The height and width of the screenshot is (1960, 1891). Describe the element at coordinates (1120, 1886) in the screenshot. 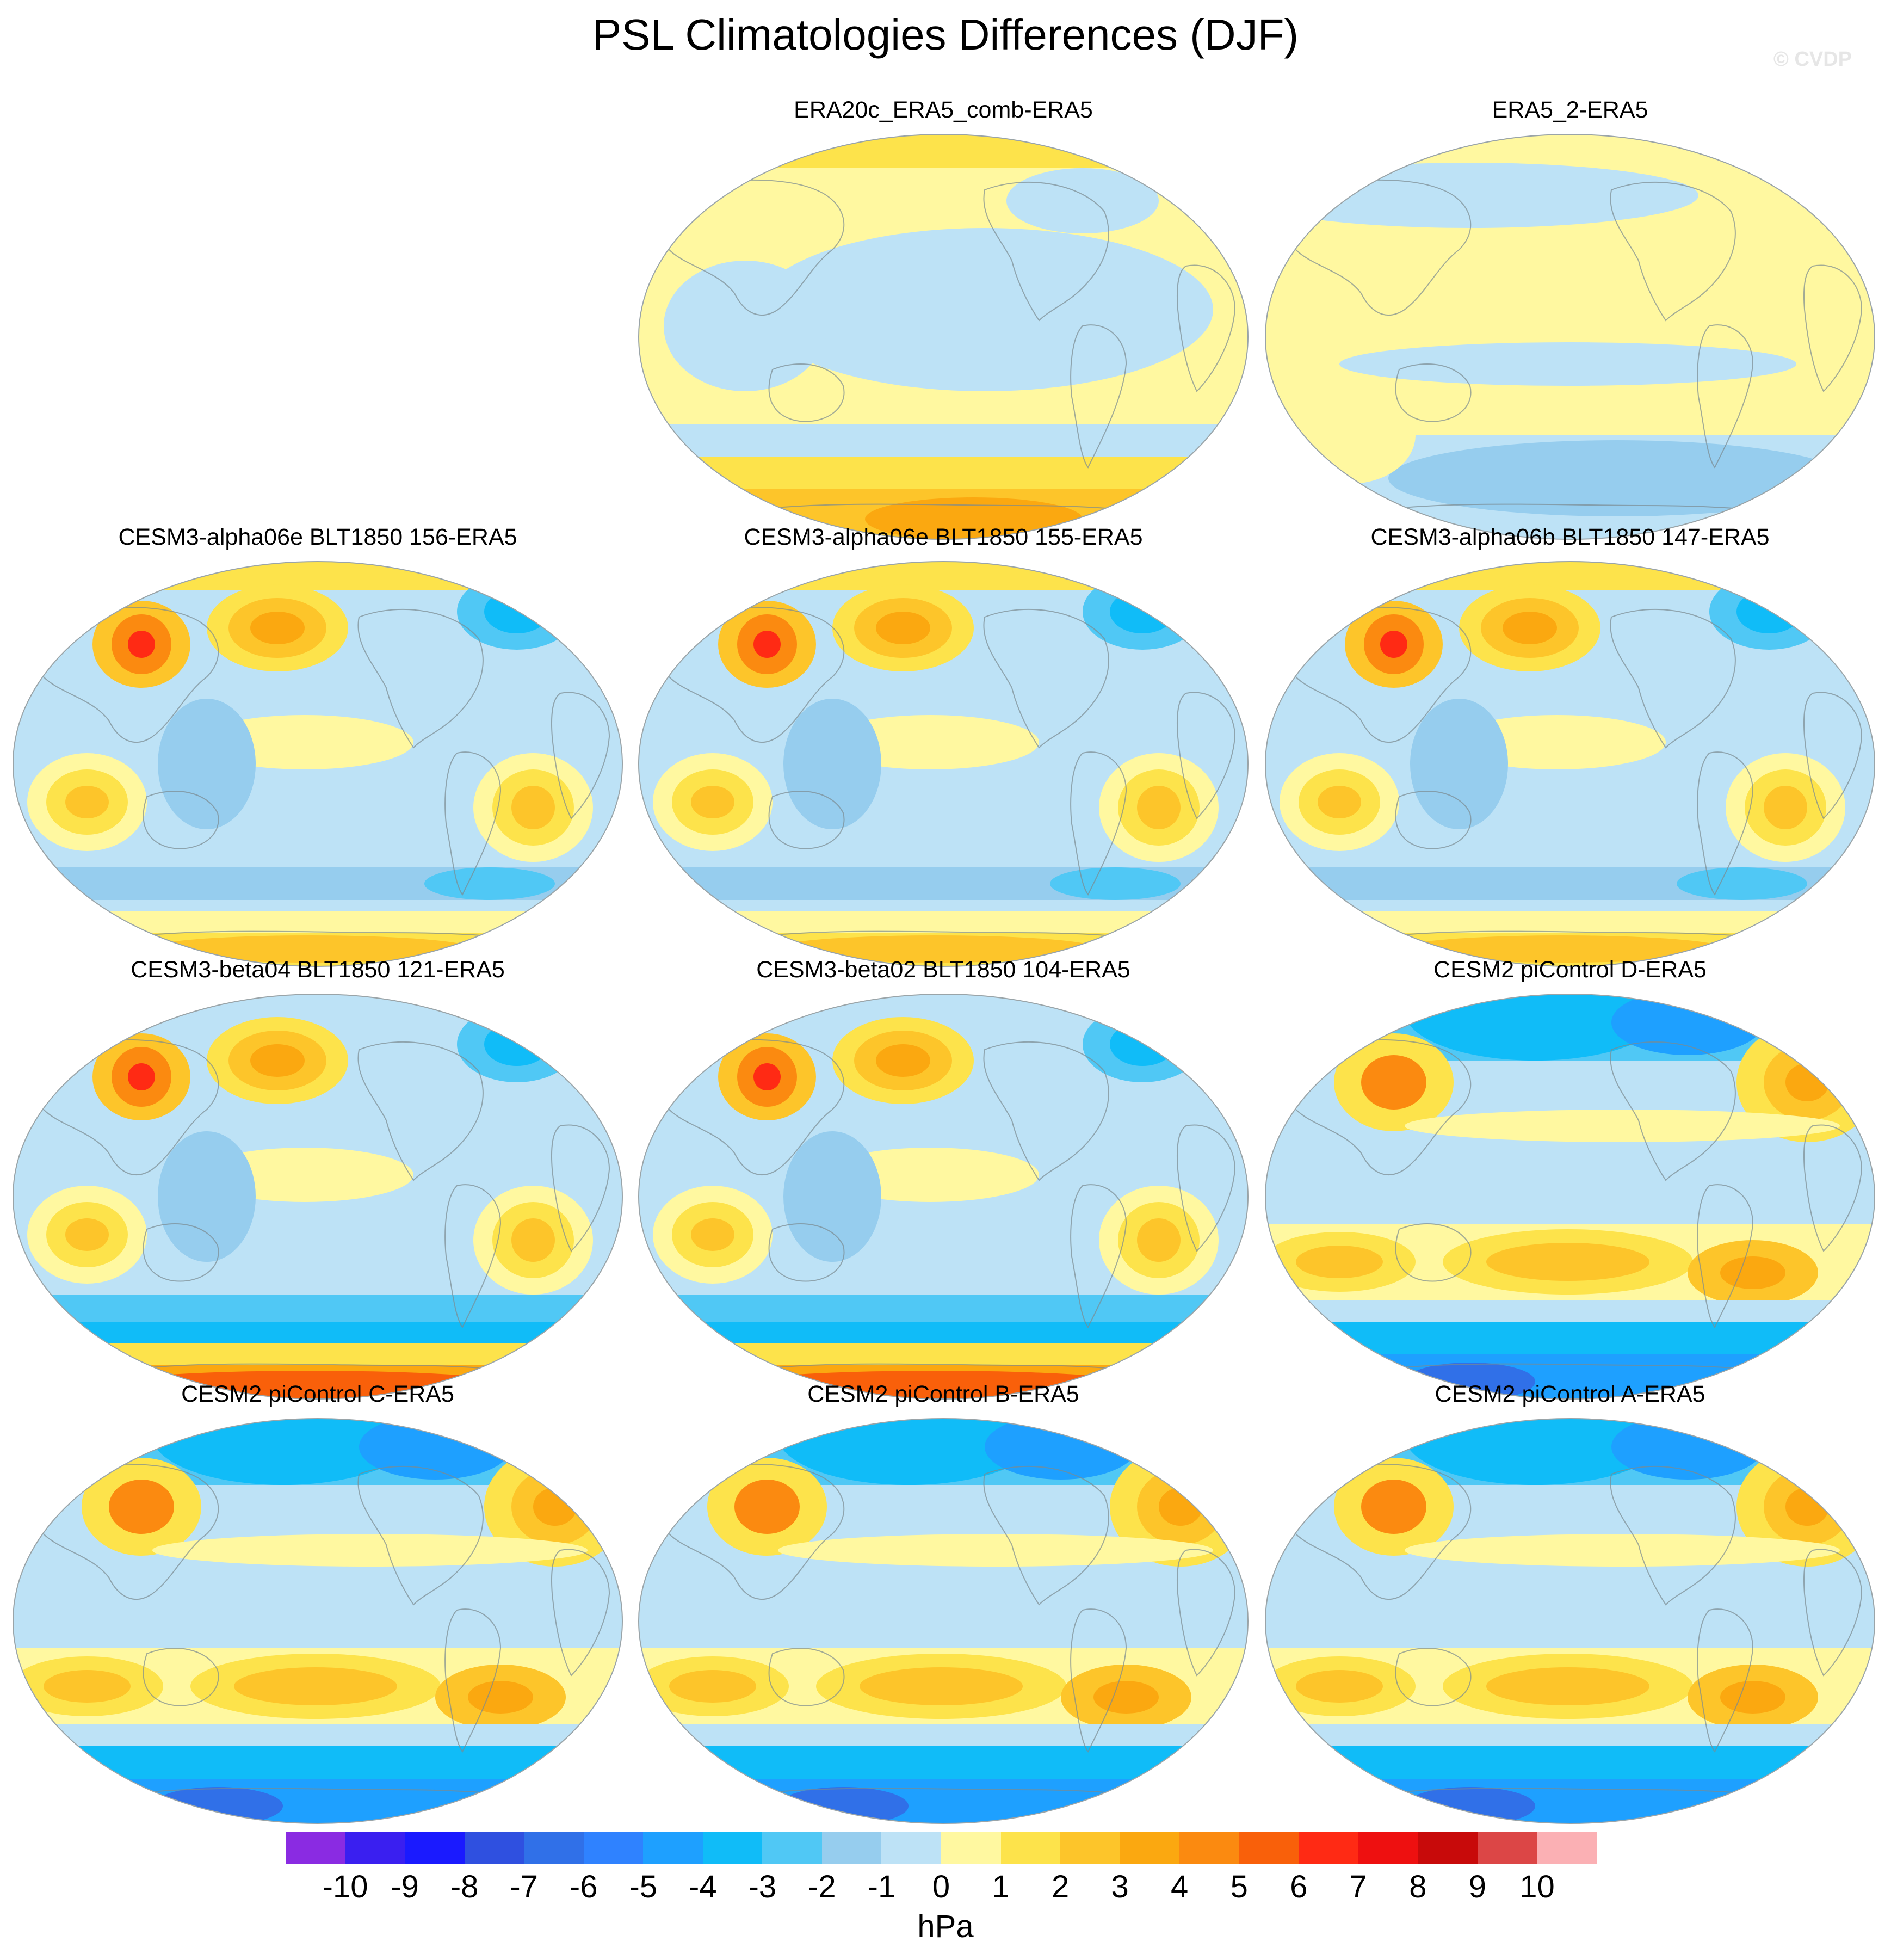

I see `colorbar-tick-label: 3` at that location.